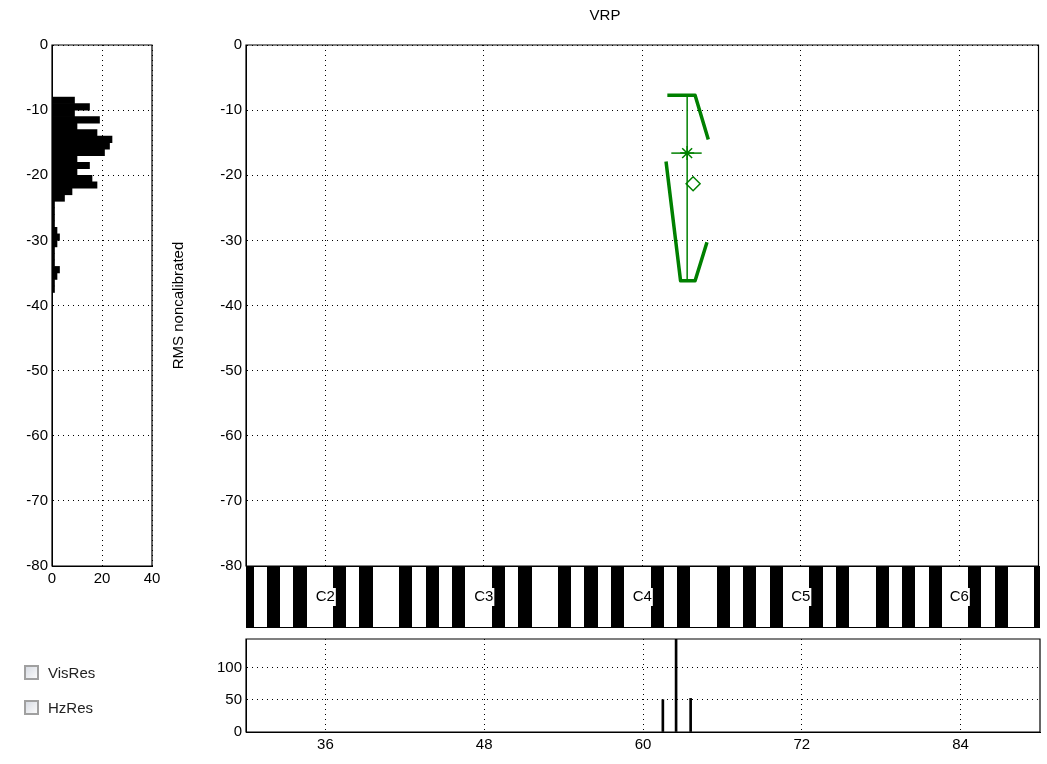 The height and width of the screenshot is (764, 1047). I want to click on text: C3, so click(484, 596).